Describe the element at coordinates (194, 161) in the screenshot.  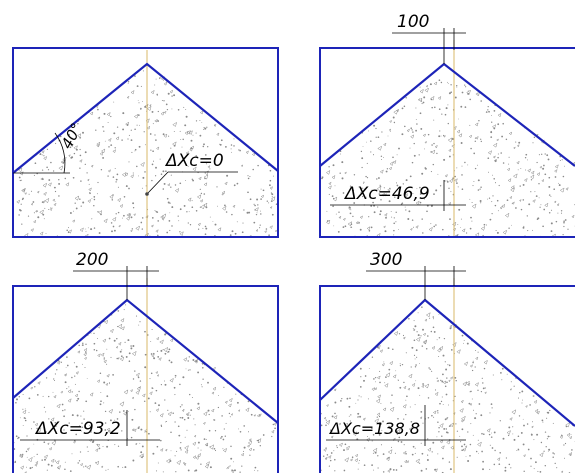
I see `delta-label-1: ΔXc=0` at that location.